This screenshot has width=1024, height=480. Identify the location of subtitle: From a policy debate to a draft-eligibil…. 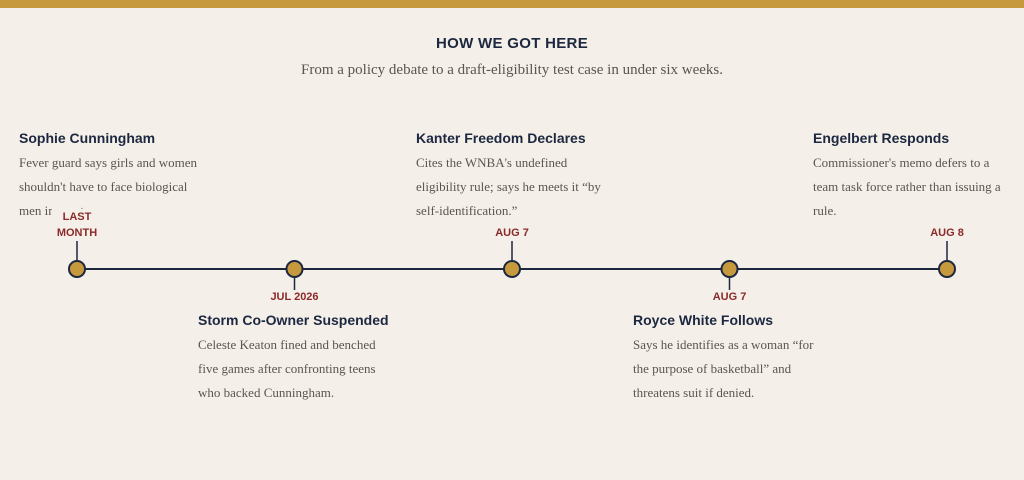
(512, 70).